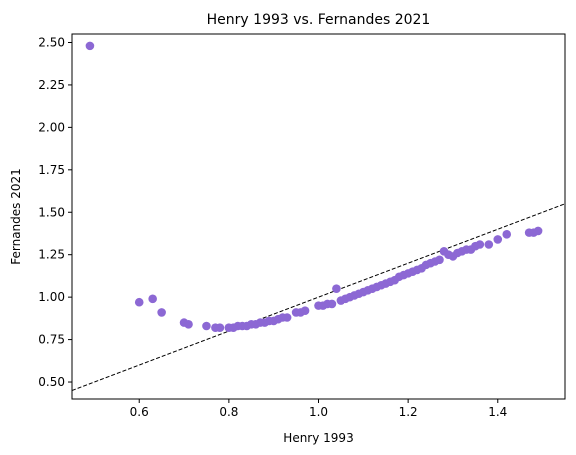 Image resolution: width=576 pixels, height=455 pixels. Describe the element at coordinates (497, 412) in the screenshot. I see `x-tick-label: 1.4` at that location.